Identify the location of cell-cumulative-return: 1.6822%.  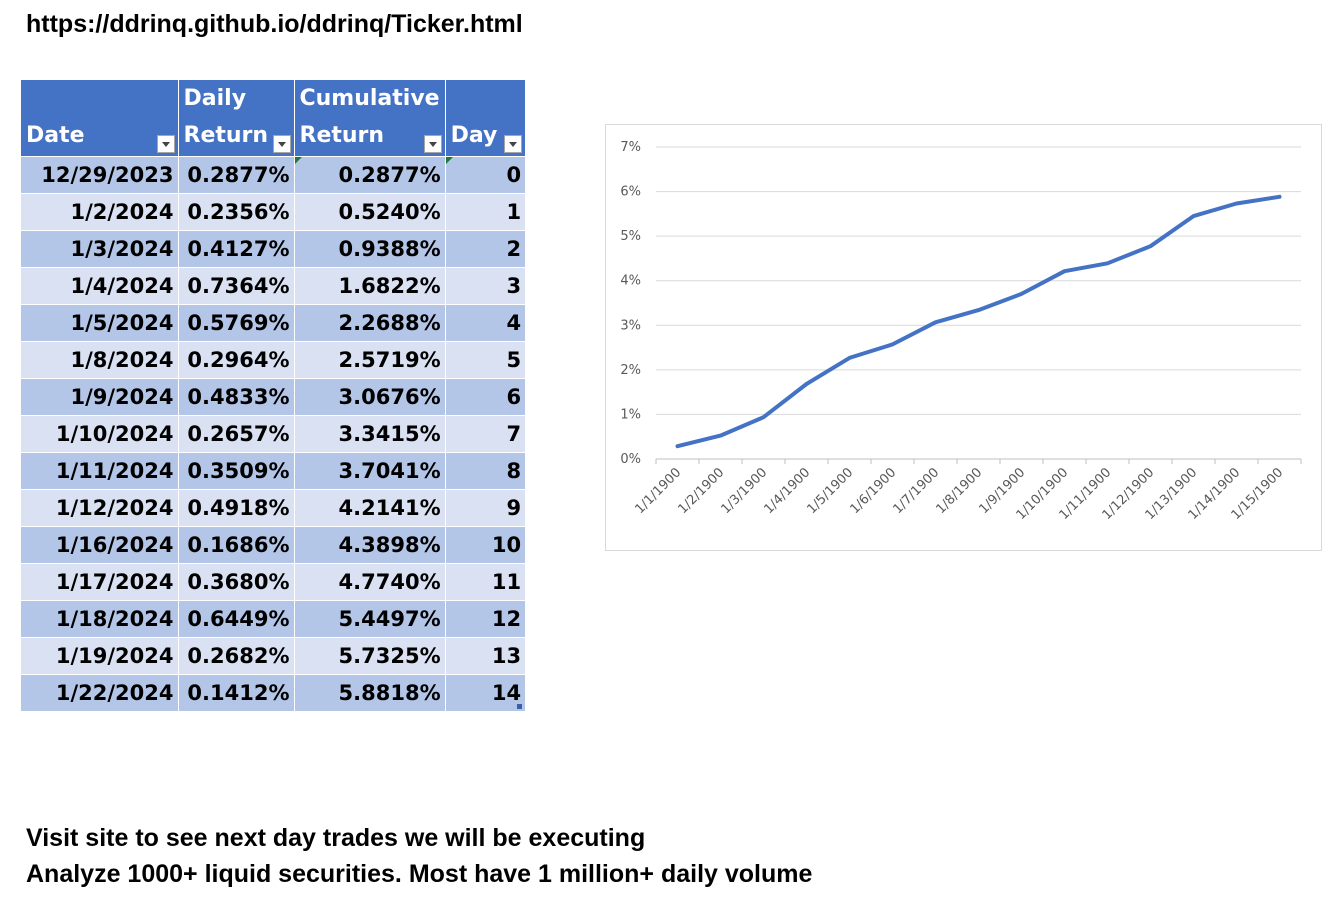
(370, 286).